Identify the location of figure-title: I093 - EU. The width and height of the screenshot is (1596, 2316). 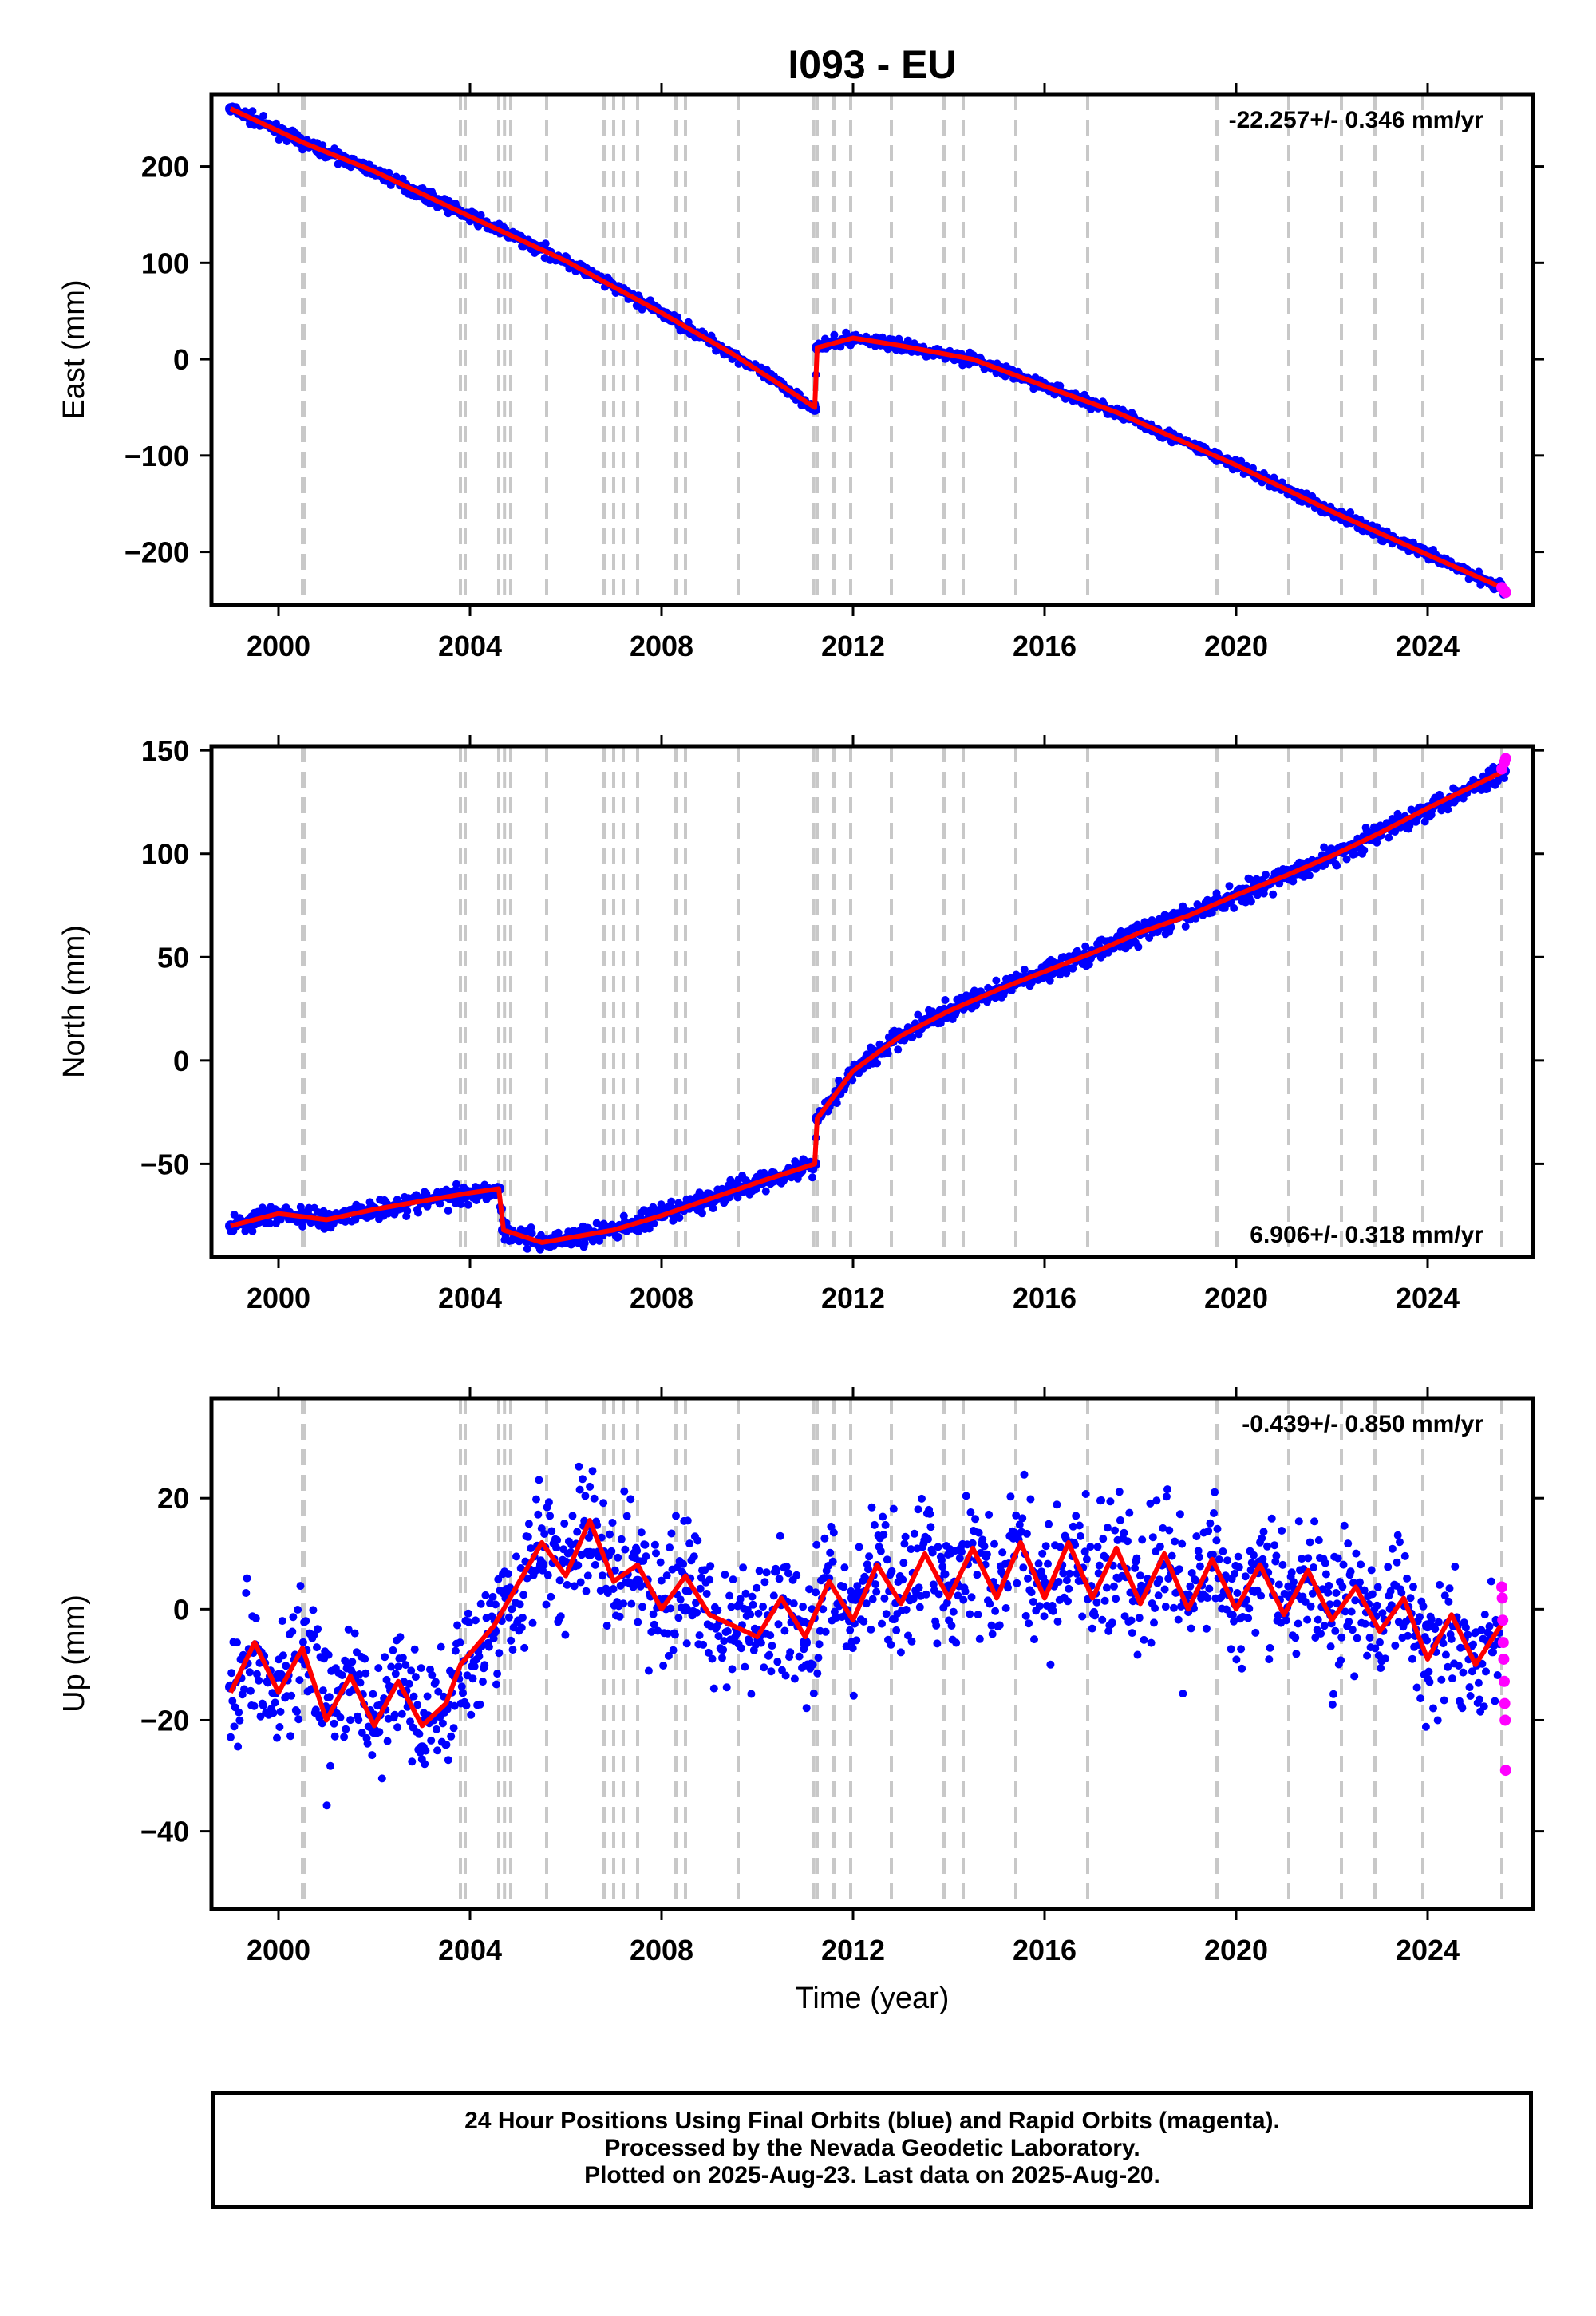
(872, 64).